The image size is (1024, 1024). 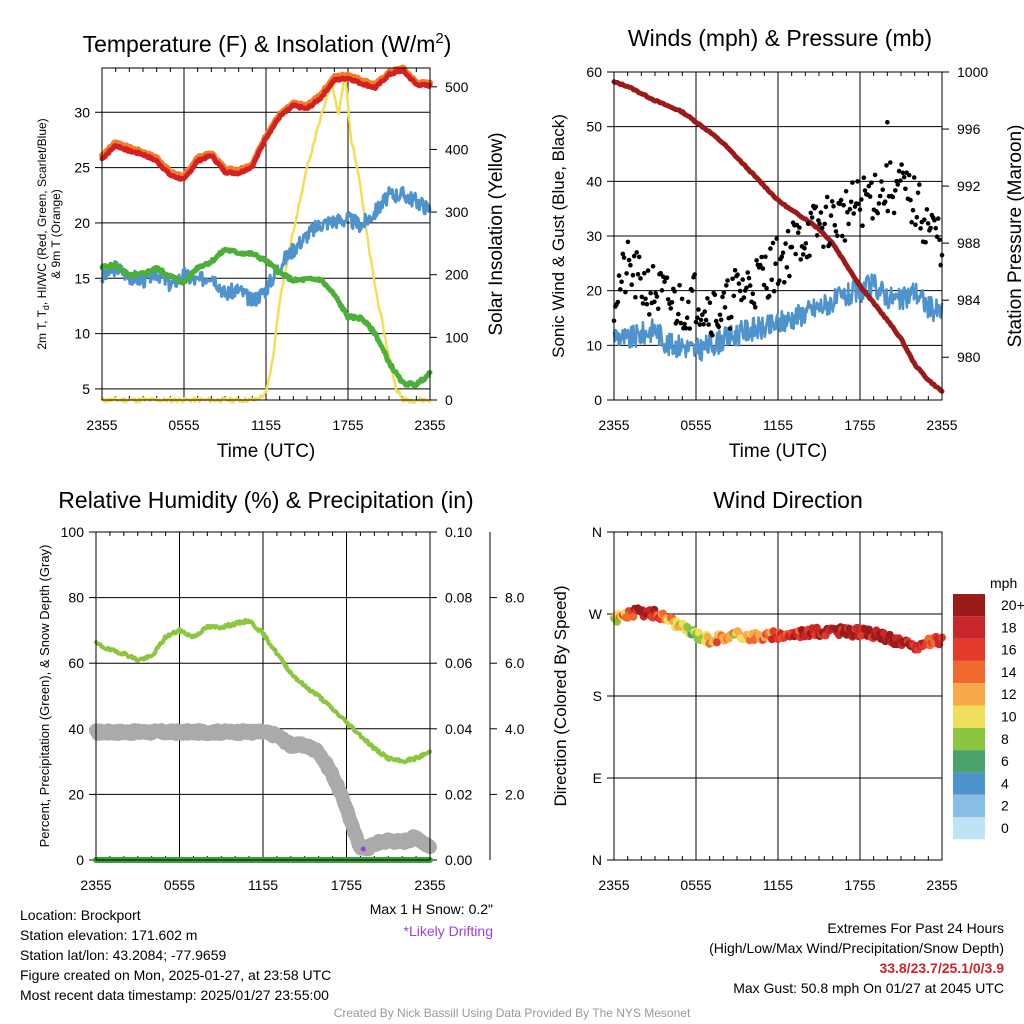 What do you see at coordinates (941, 968) in the screenshot?
I see `extremes-values: 33.8/23.7/25.1/0/3.9` at bounding box center [941, 968].